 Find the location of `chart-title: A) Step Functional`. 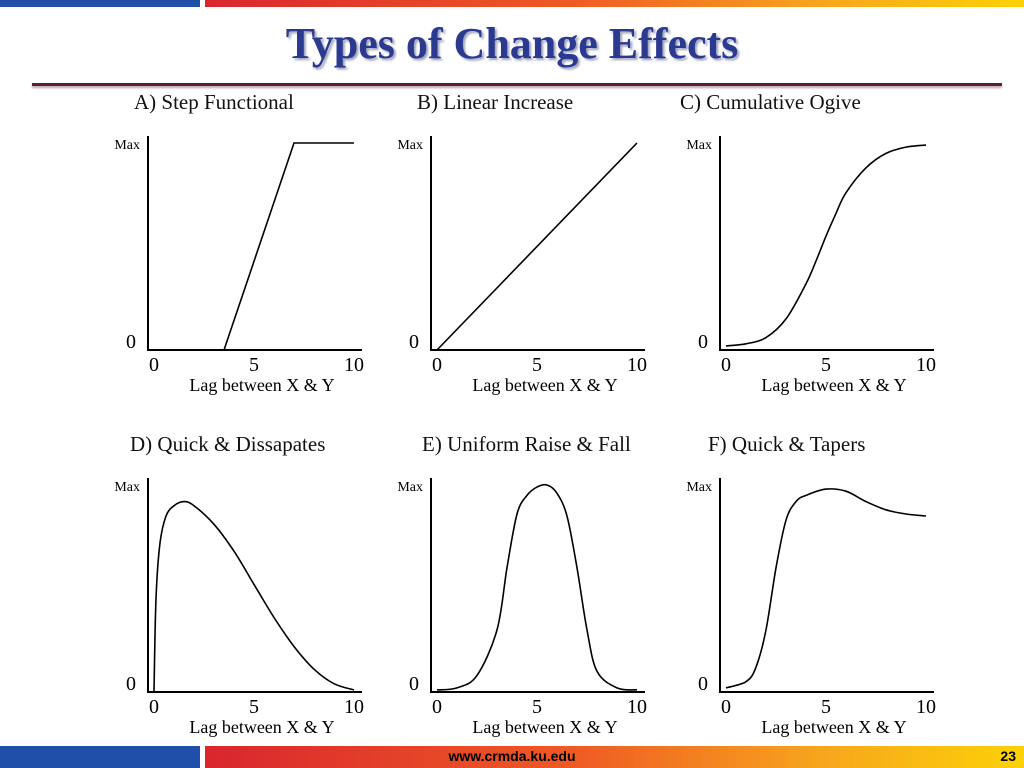

chart-title: A) Step Functional is located at coordinates (214, 102).